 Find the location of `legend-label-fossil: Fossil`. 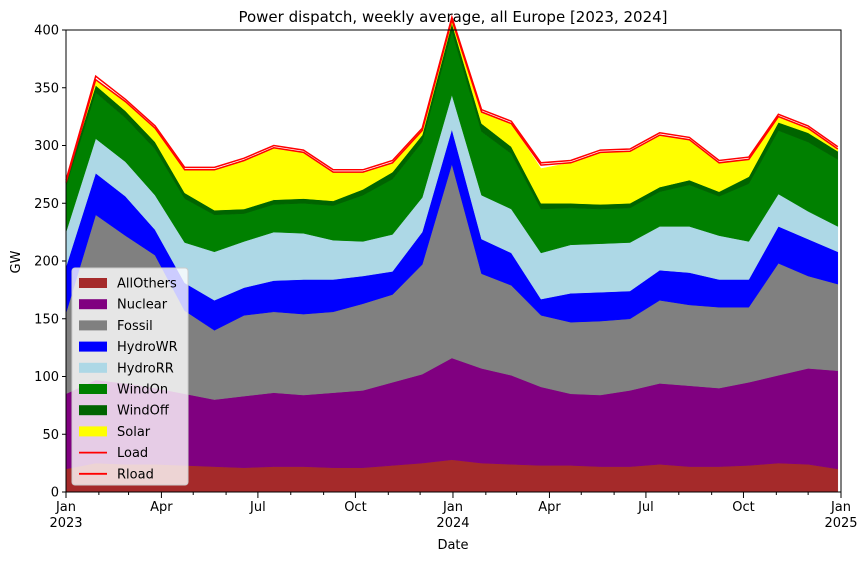

legend-label-fossil: Fossil is located at coordinates (135, 326).